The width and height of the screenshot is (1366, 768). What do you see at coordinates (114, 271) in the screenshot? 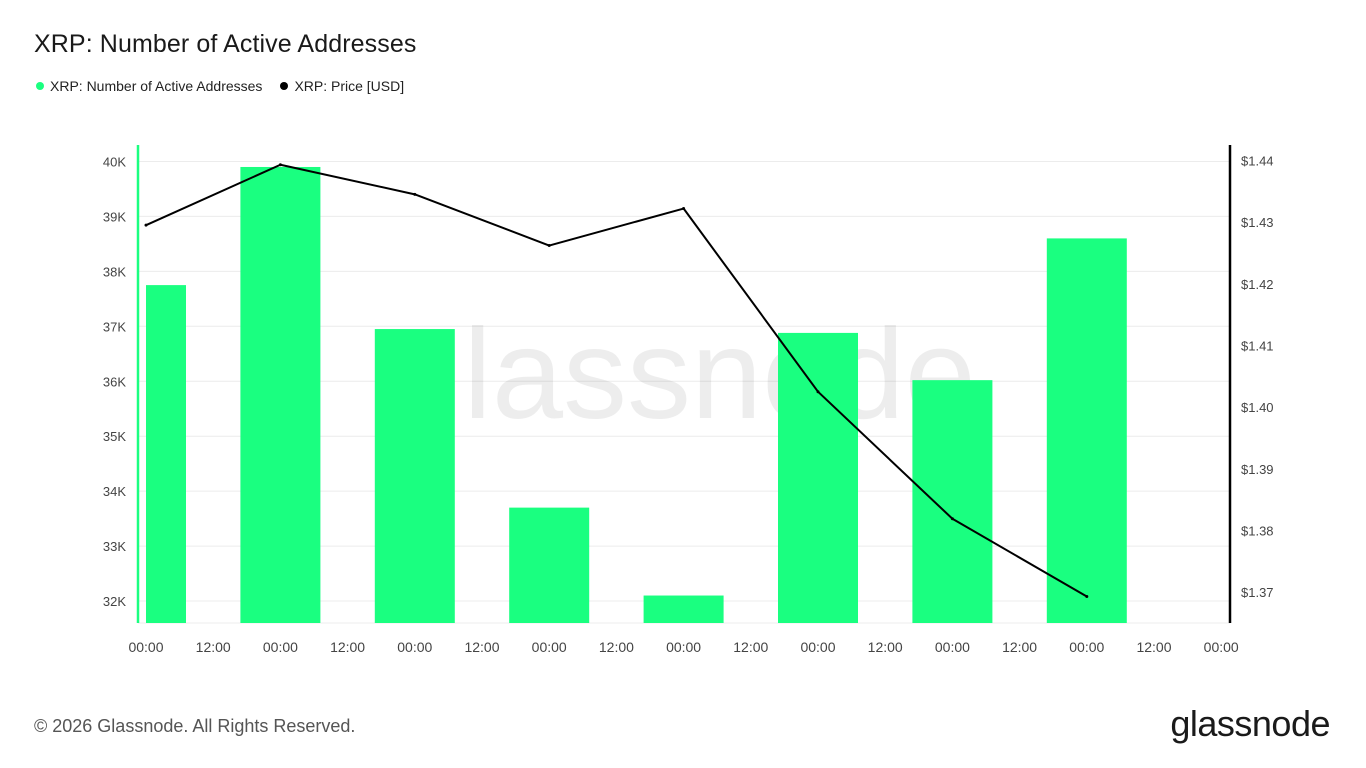
I see `left-tick-label: 38K` at bounding box center [114, 271].